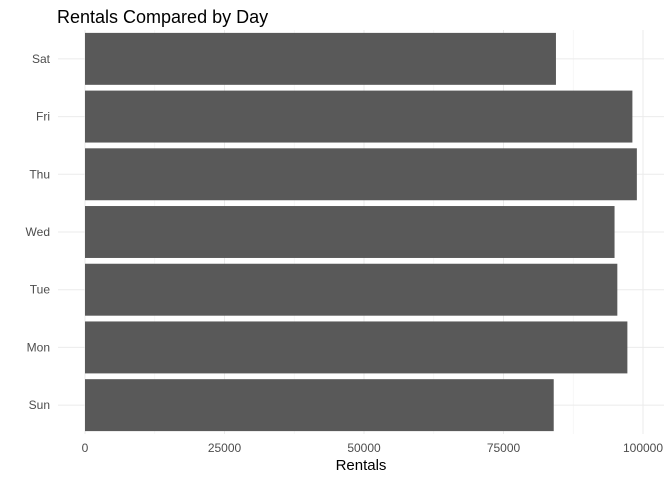  I want to click on y-tick-label: Mon, so click(38, 347).